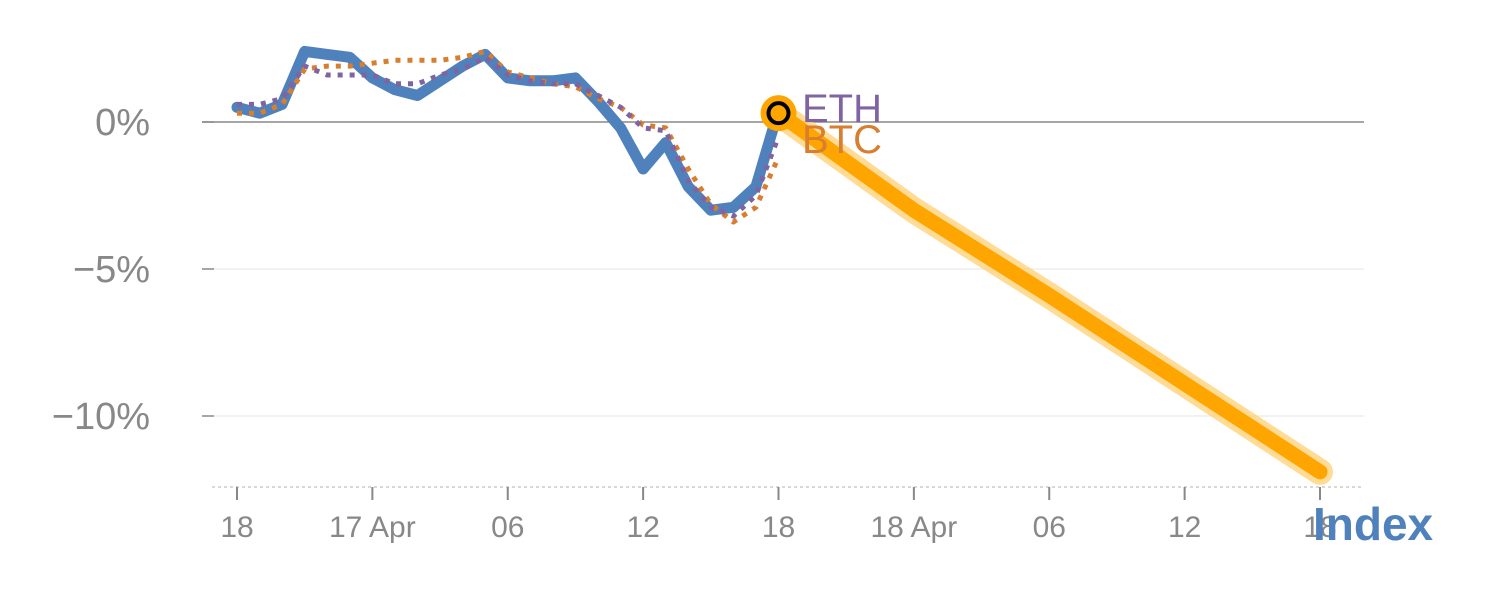 The image size is (1500, 600). I want to click on series-label-index: Index, so click(1373, 524).